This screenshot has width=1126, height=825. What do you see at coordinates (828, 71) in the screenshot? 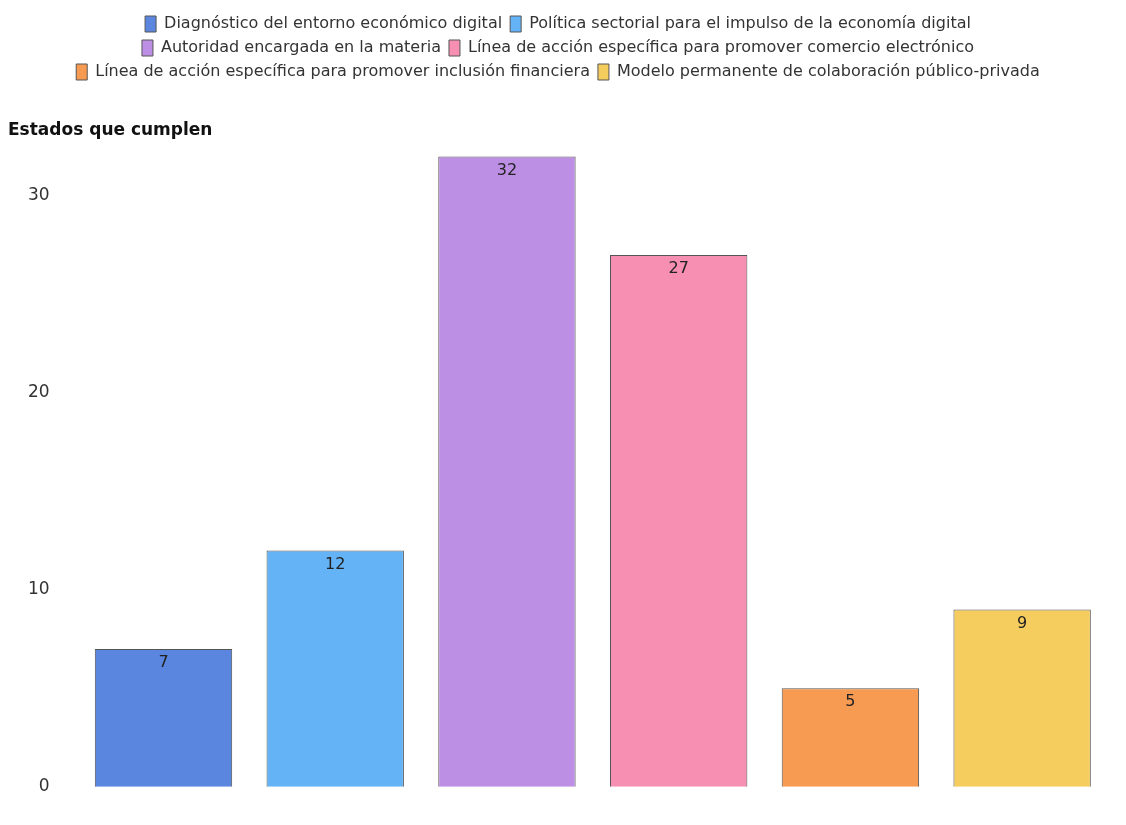
I see `legend-label: Modelo permanente de colaboración público-privada` at bounding box center [828, 71].